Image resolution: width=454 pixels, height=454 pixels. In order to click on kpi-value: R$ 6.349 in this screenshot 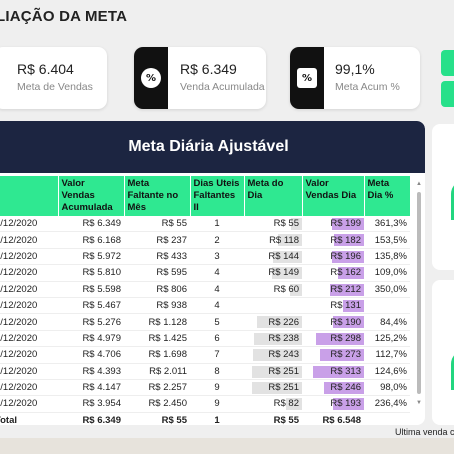, I will do `click(208, 69)`.